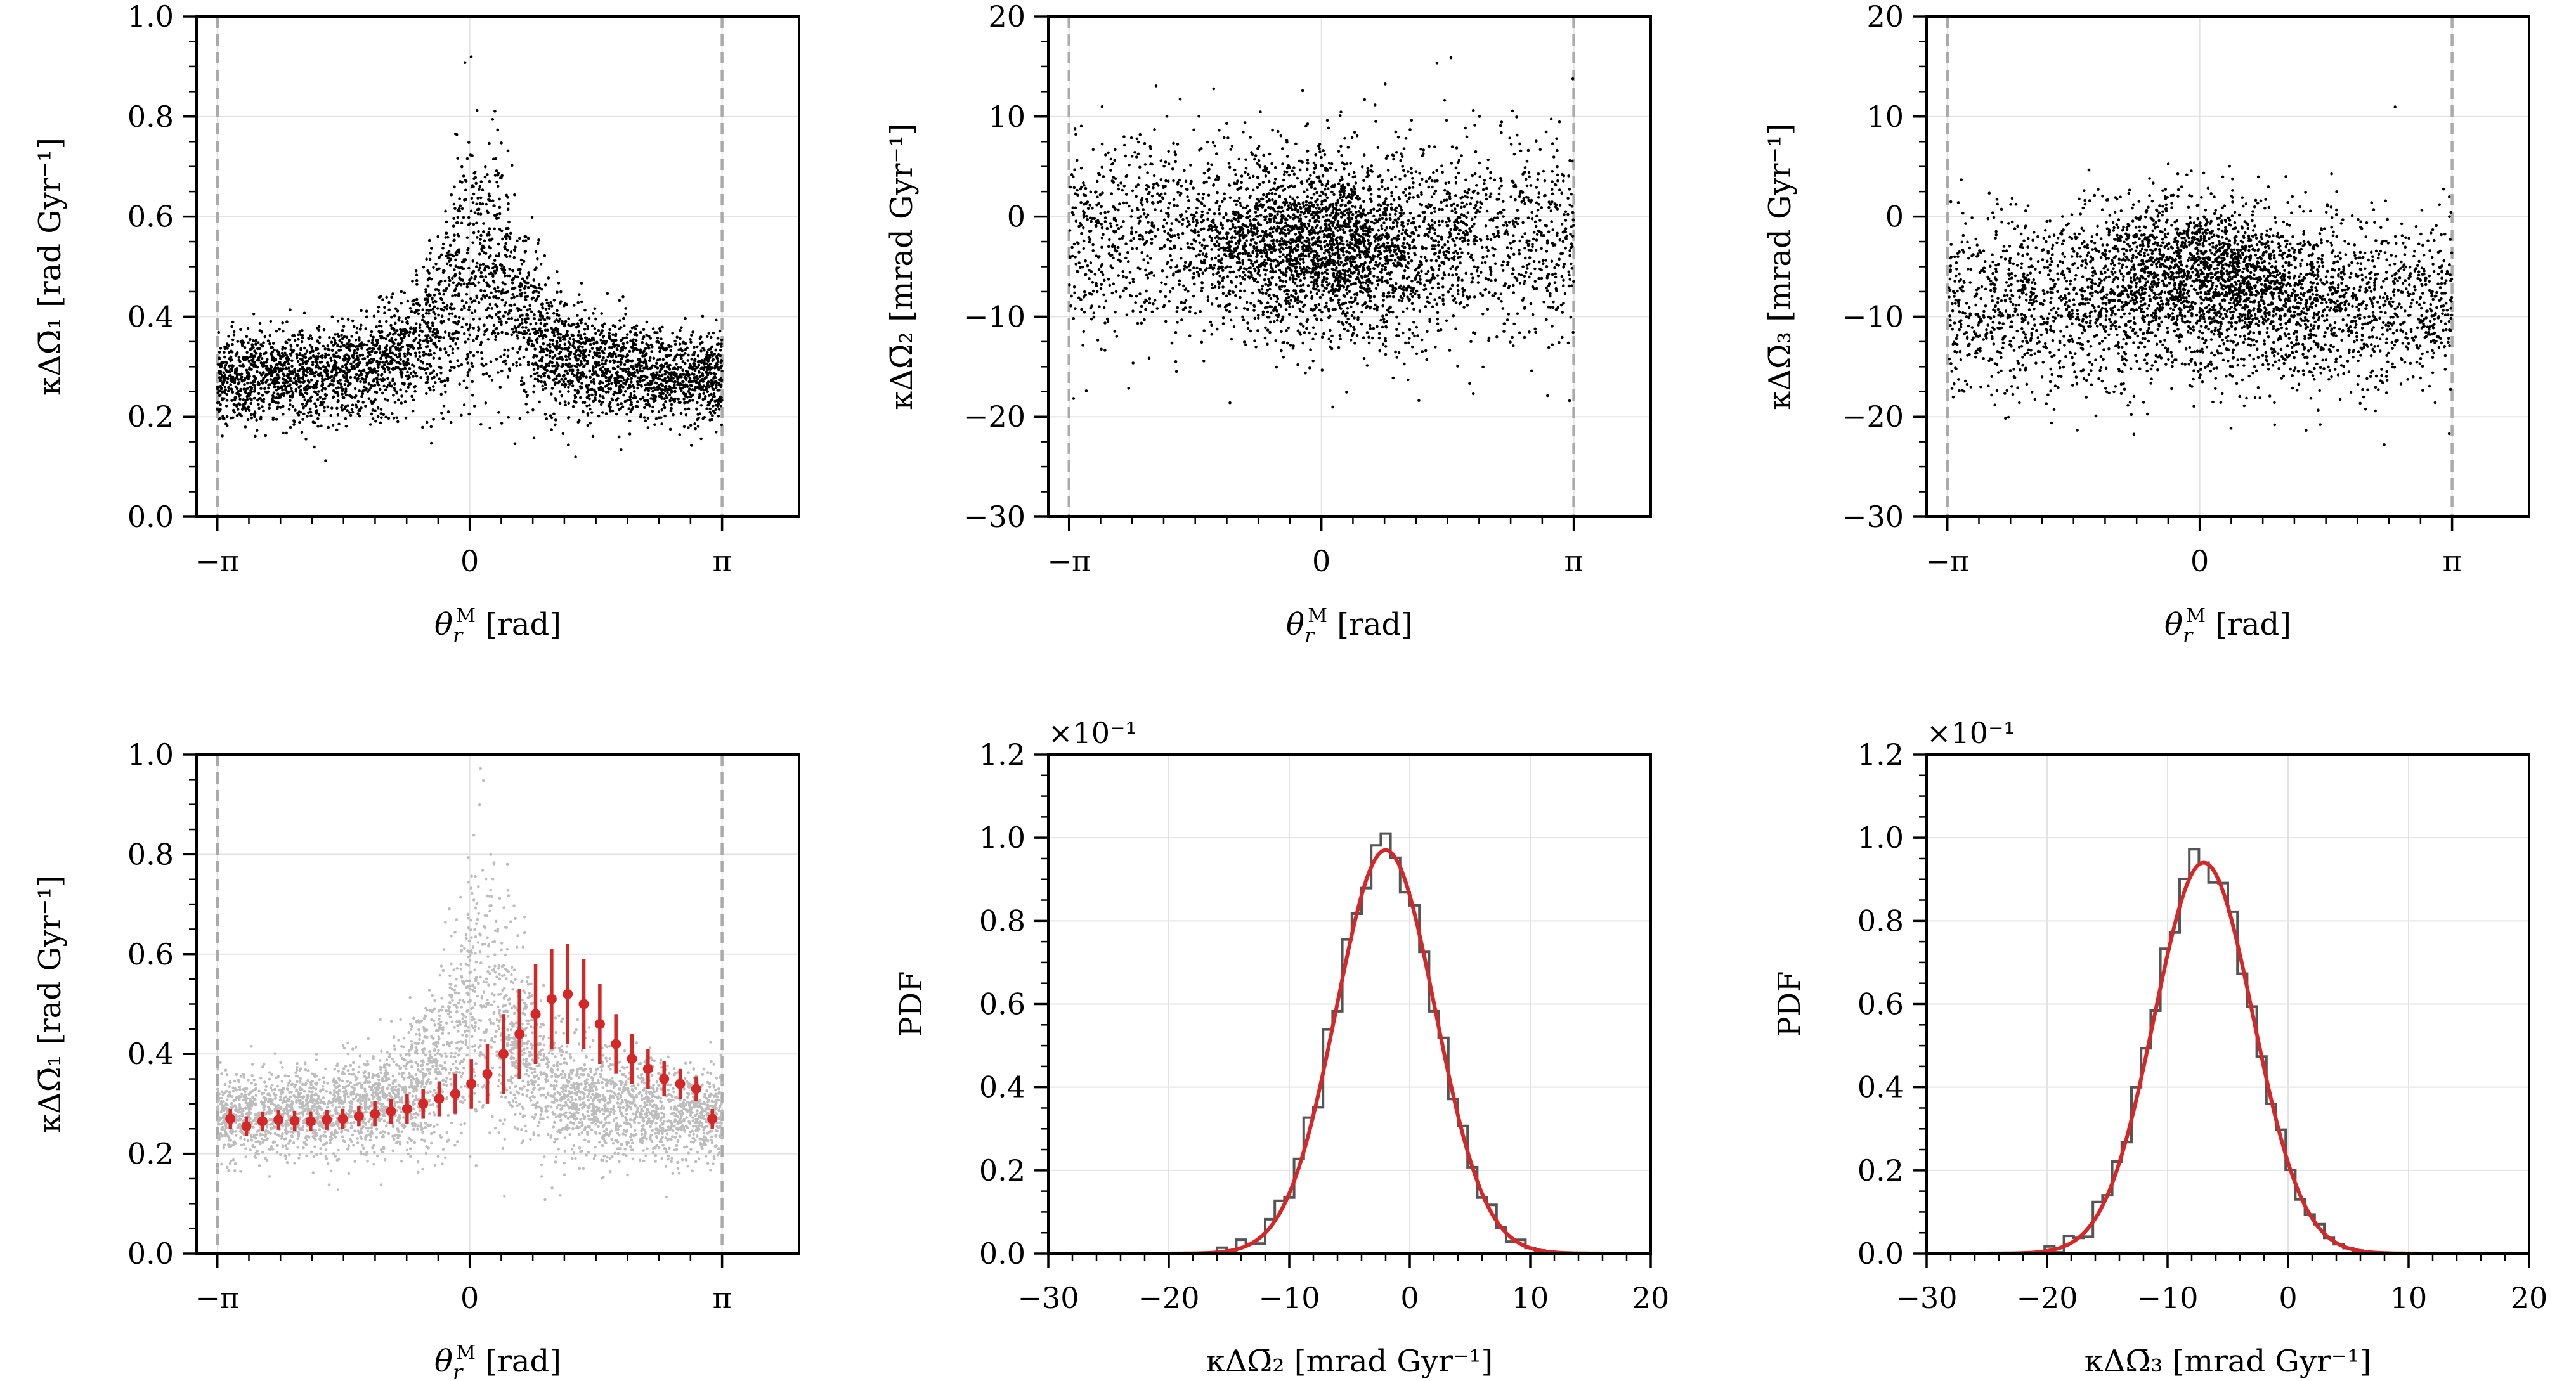 This screenshot has height=1381, width=2576. Describe the element at coordinates (2409, 1298) in the screenshot. I see `x-tick-label: 10` at that location.